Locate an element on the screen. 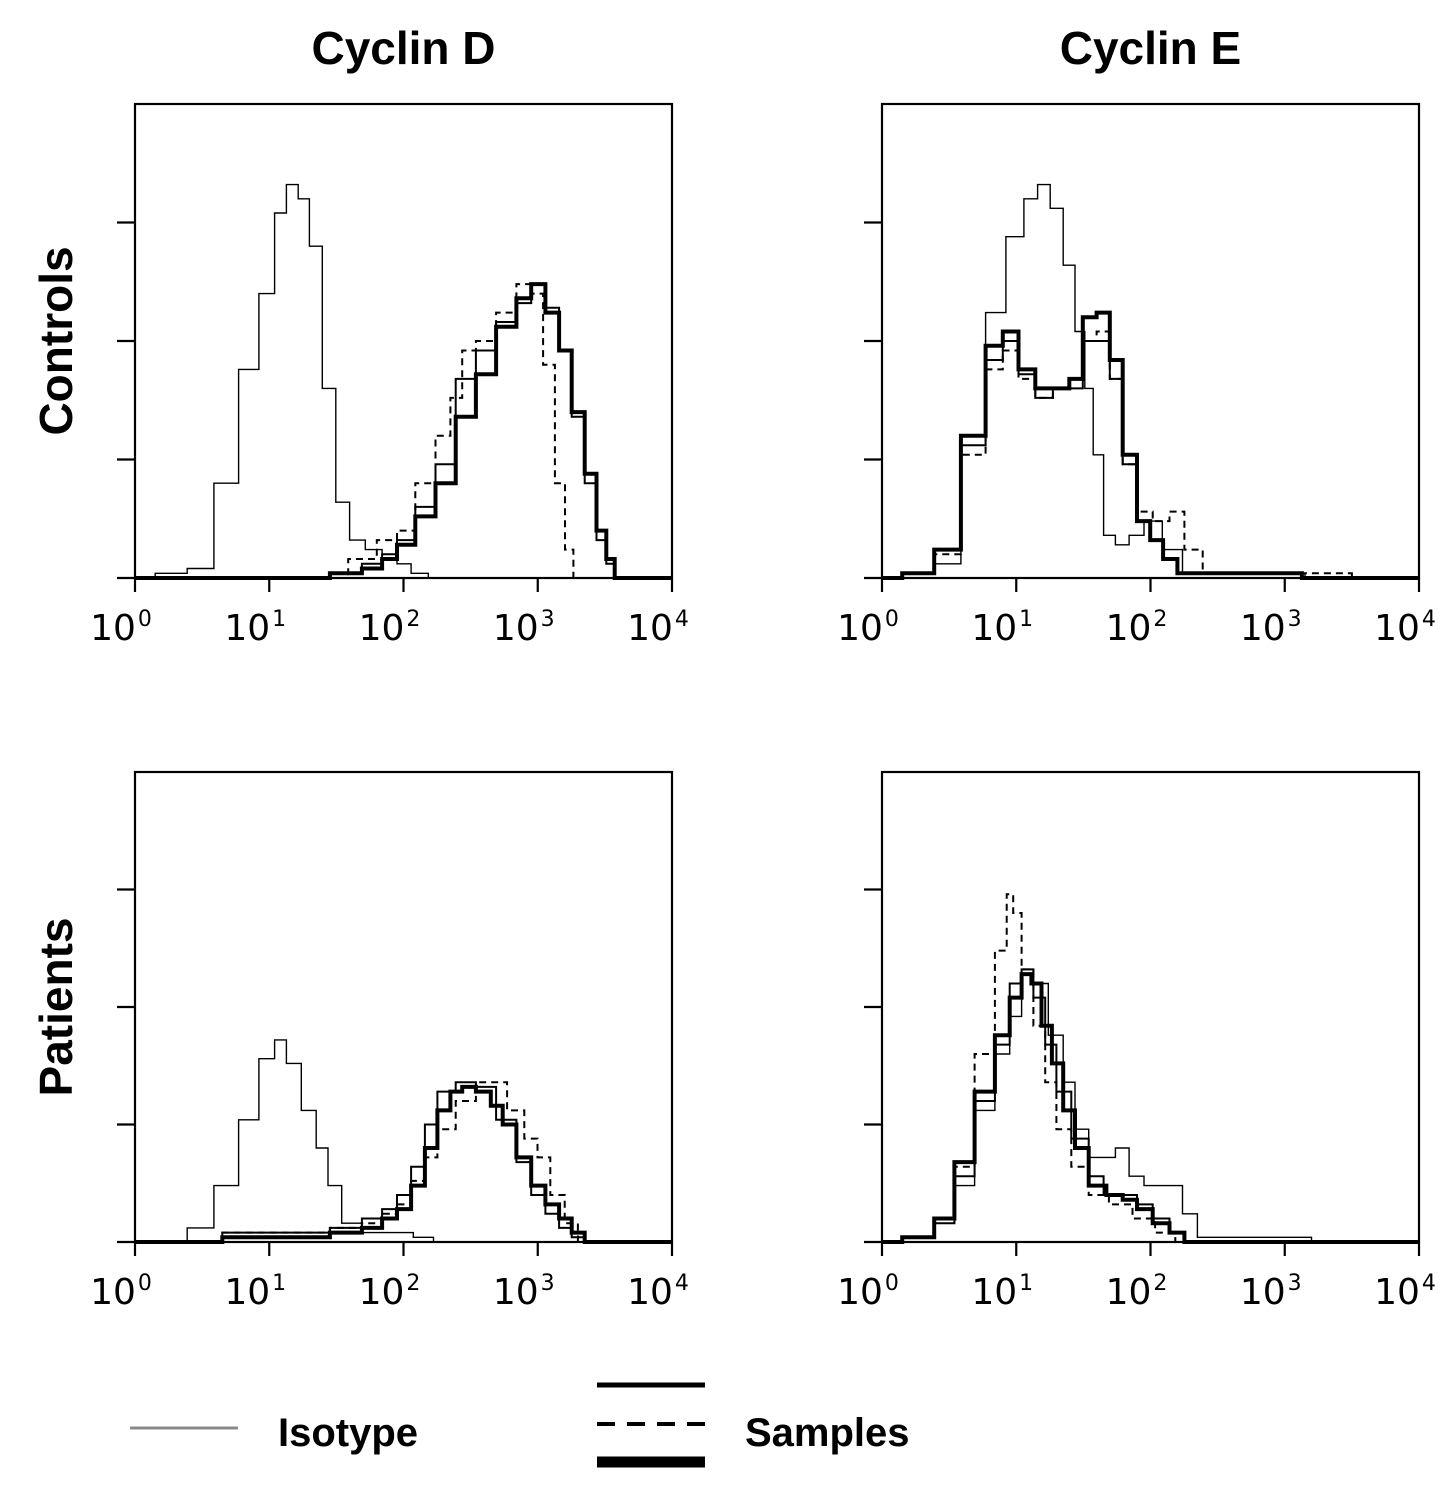 The height and width of the screenshot is (1493, 1454). chart-panel-4: 100 101 102 103 104 is located at coordinates (1136, 1041).